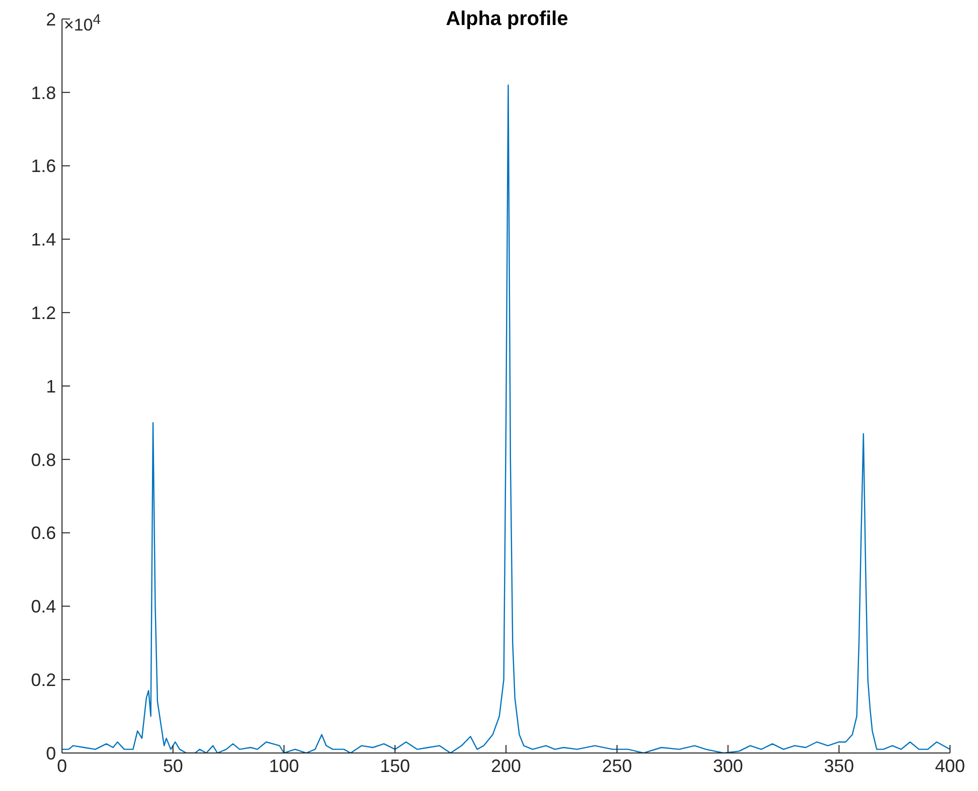 The width and height of the screenshot is (978, 791). Describe the element at coordinates (839, 766) in the screenshot. I see `x-tick-label: 350` at that location.